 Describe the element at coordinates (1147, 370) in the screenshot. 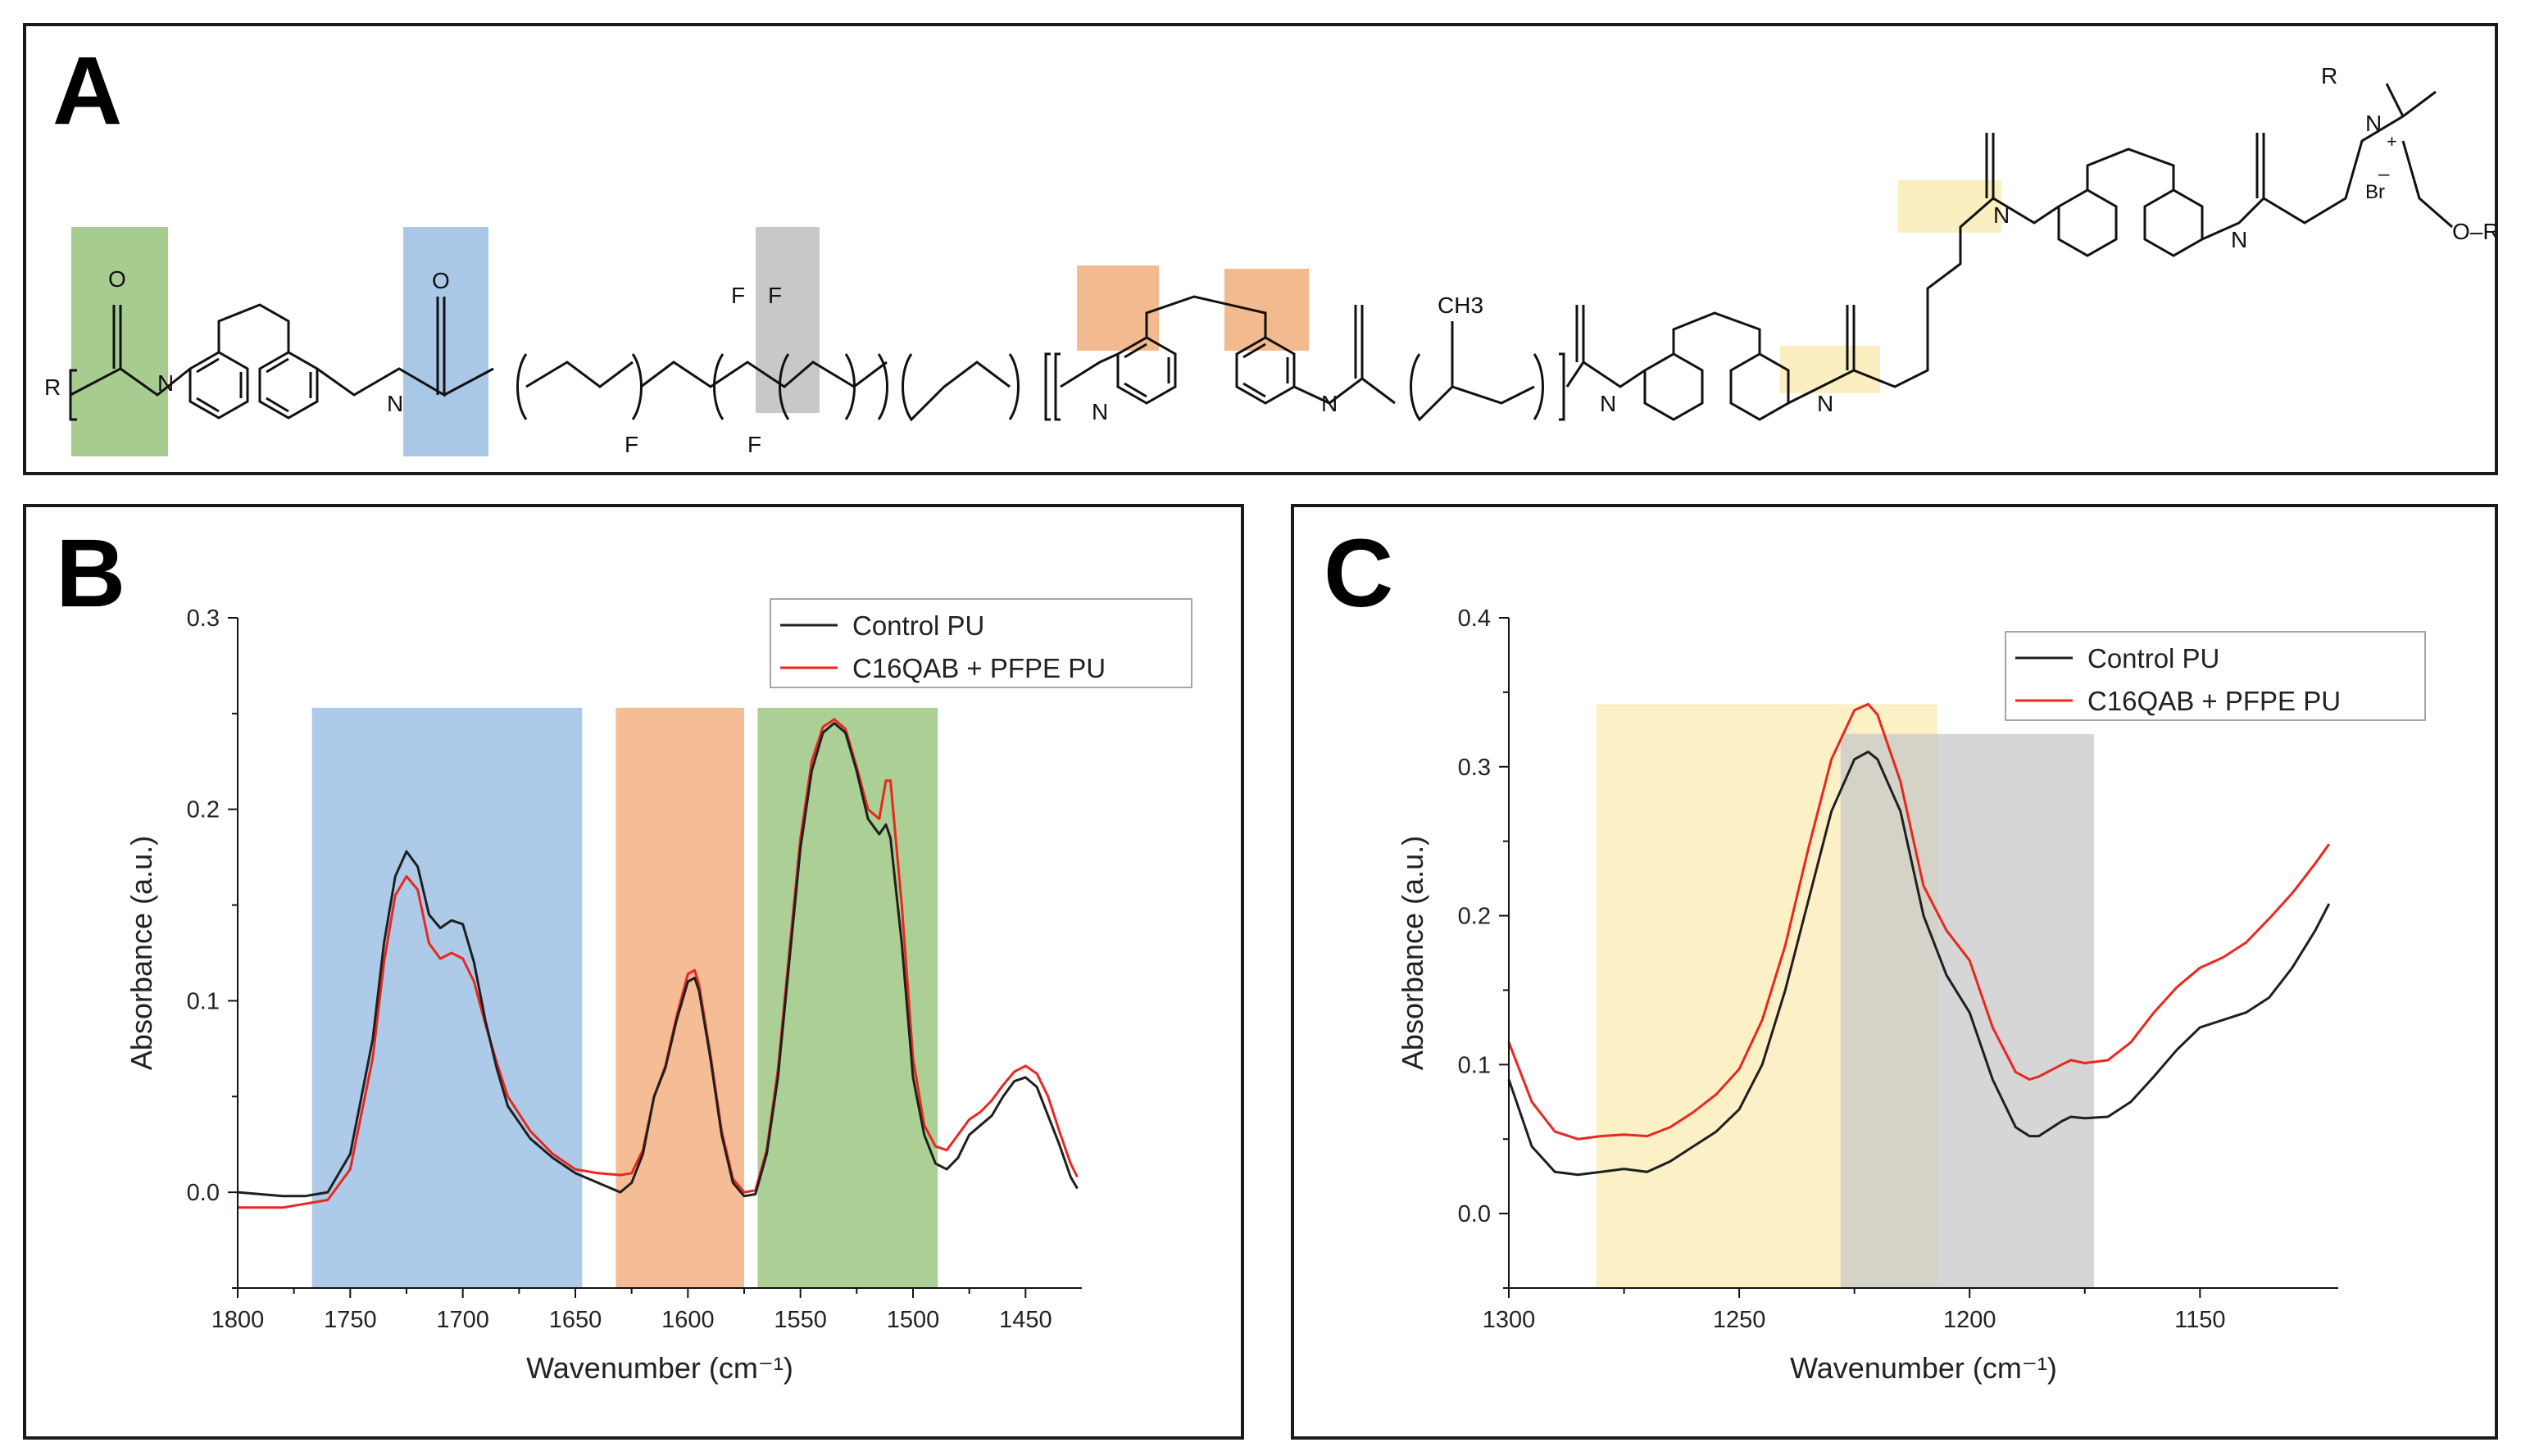

I see `benzene-ring-3-inner` at that location.